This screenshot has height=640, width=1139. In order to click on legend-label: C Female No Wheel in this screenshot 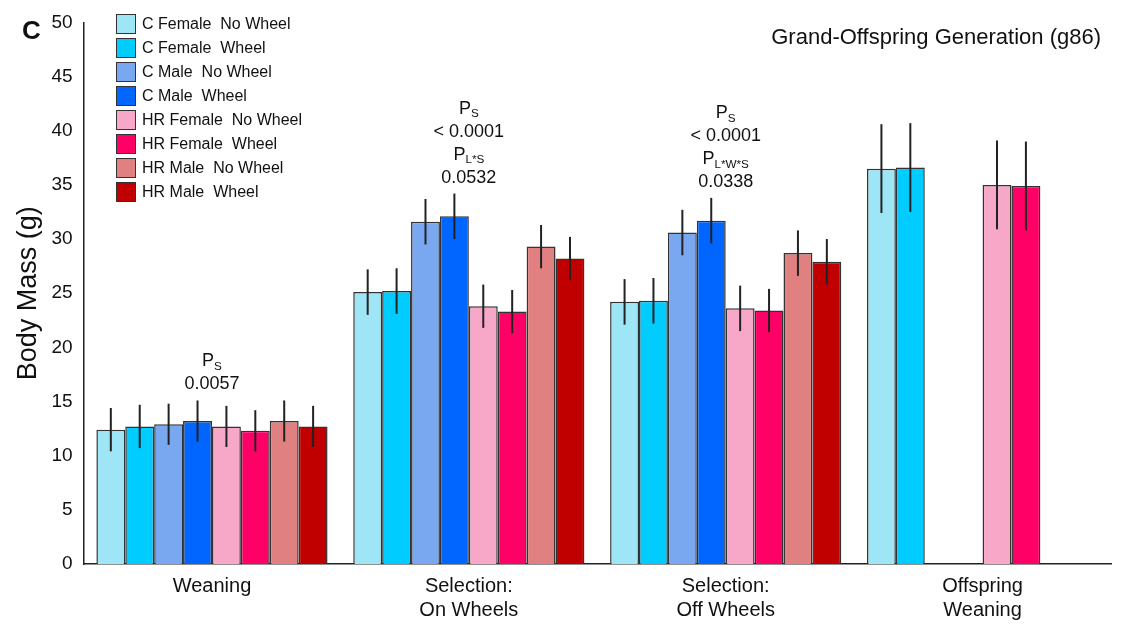, I will do `click(216, 24)`.